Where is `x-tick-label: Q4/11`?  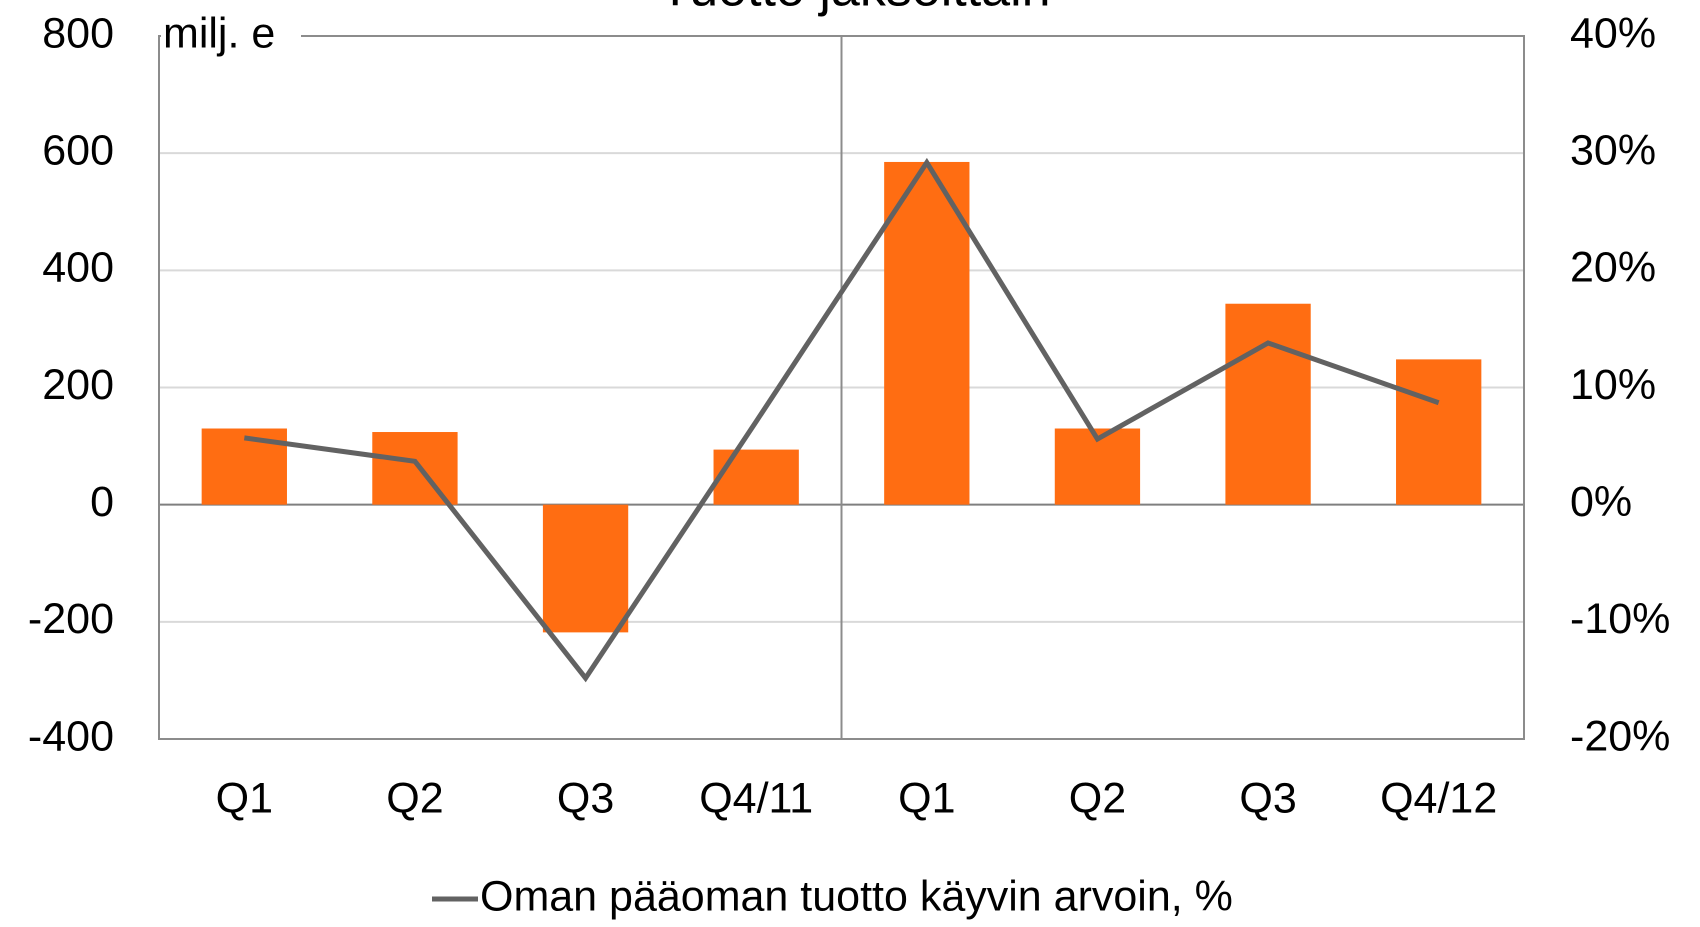 x-tick-label: Q4/11 is located at coordinates (756, 798).